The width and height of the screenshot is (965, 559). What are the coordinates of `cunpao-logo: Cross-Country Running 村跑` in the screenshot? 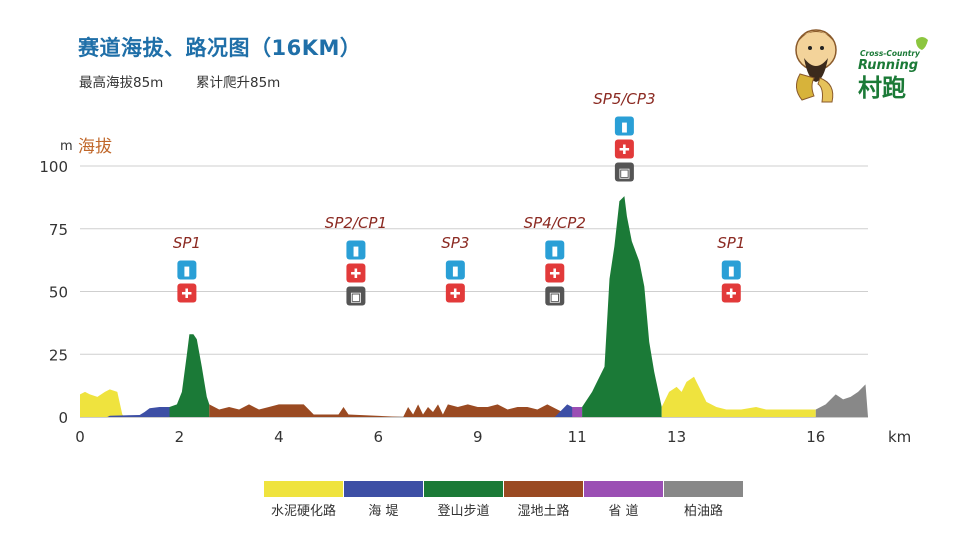 It's located at (861, 66).